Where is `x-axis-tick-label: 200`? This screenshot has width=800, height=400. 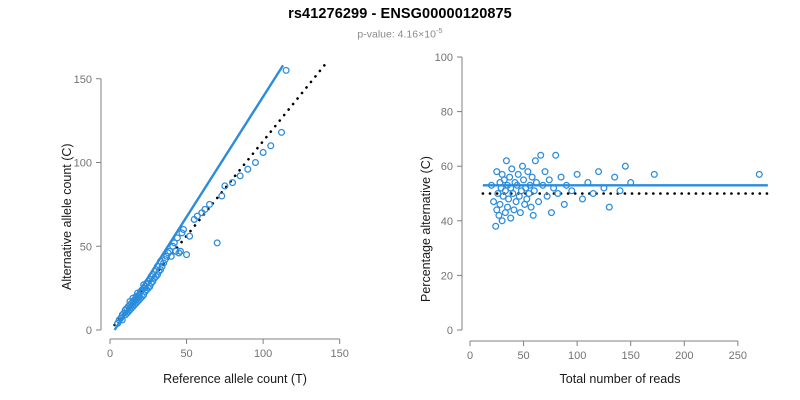 x-axis-tick-label: 200 is located at coordinates (684, 356).